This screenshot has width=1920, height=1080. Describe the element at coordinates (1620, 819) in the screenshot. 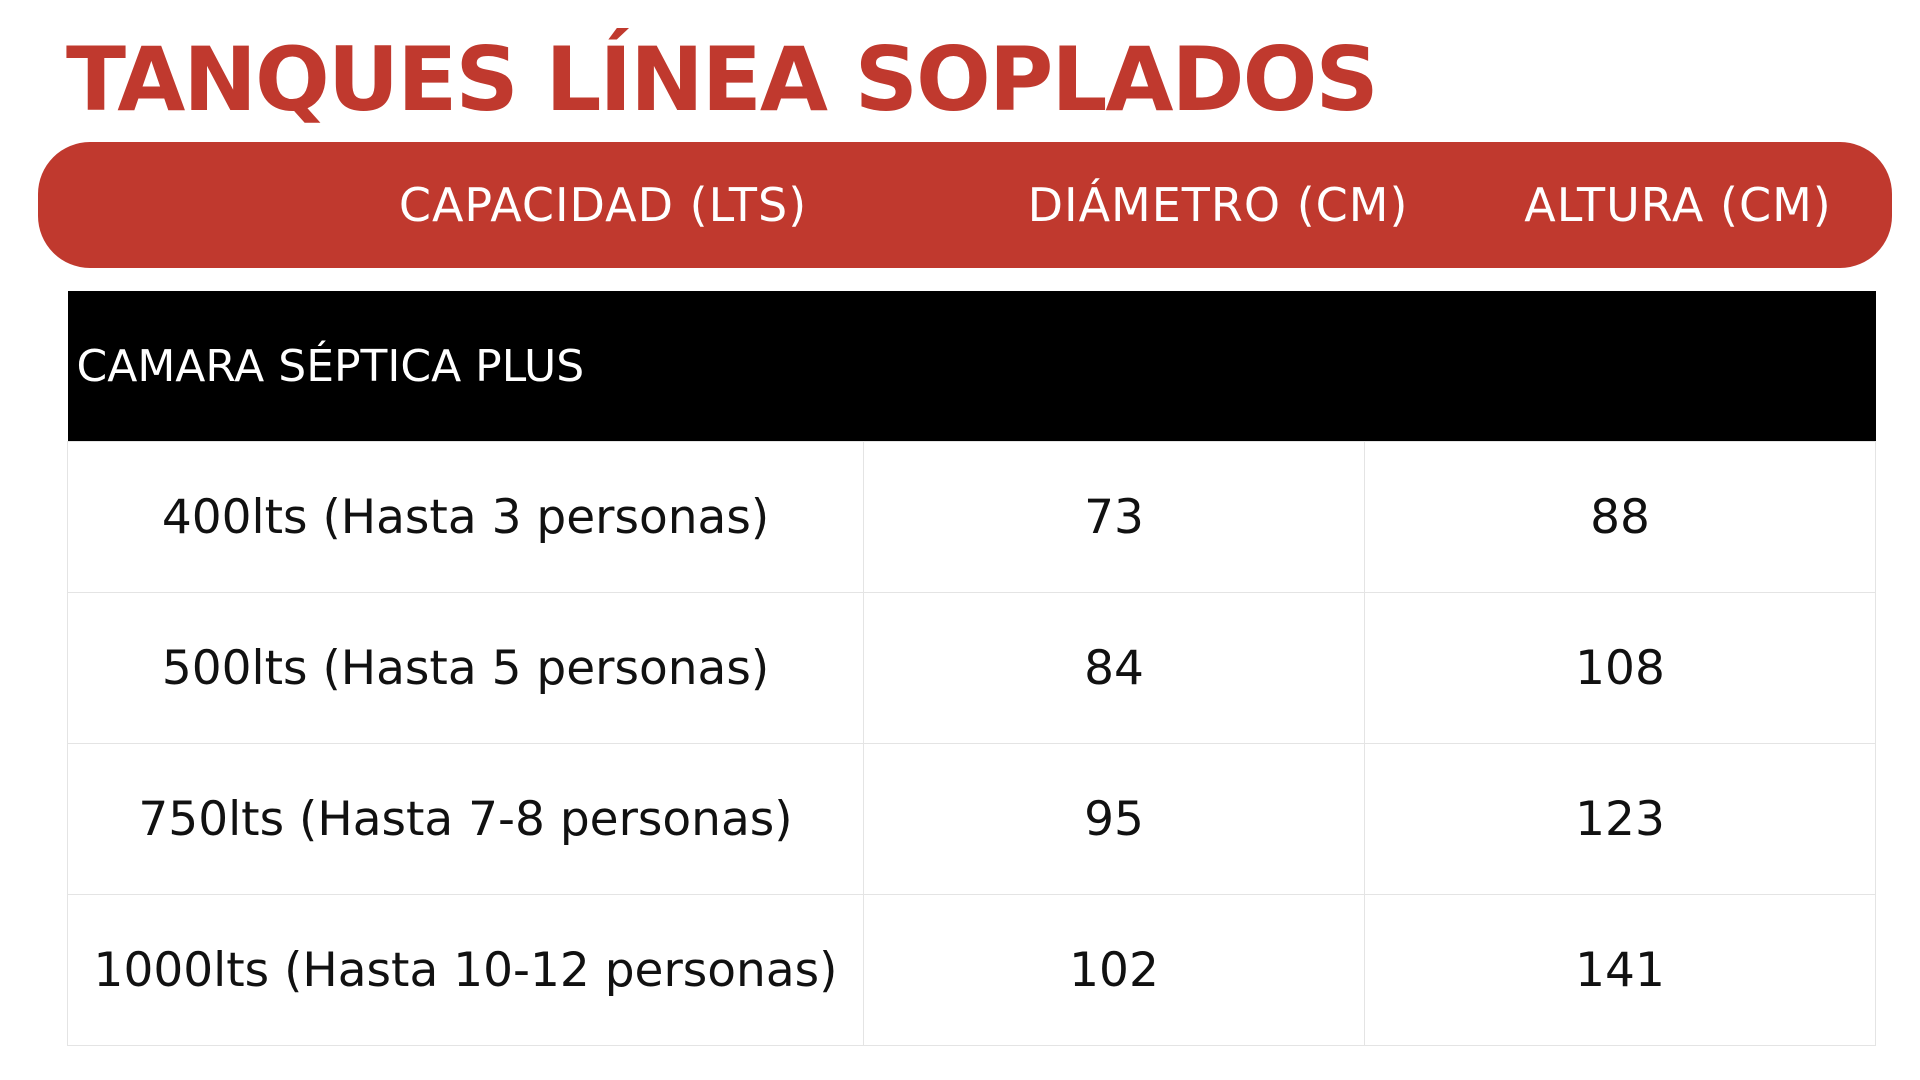

I see `cell-height: 123` at that location.